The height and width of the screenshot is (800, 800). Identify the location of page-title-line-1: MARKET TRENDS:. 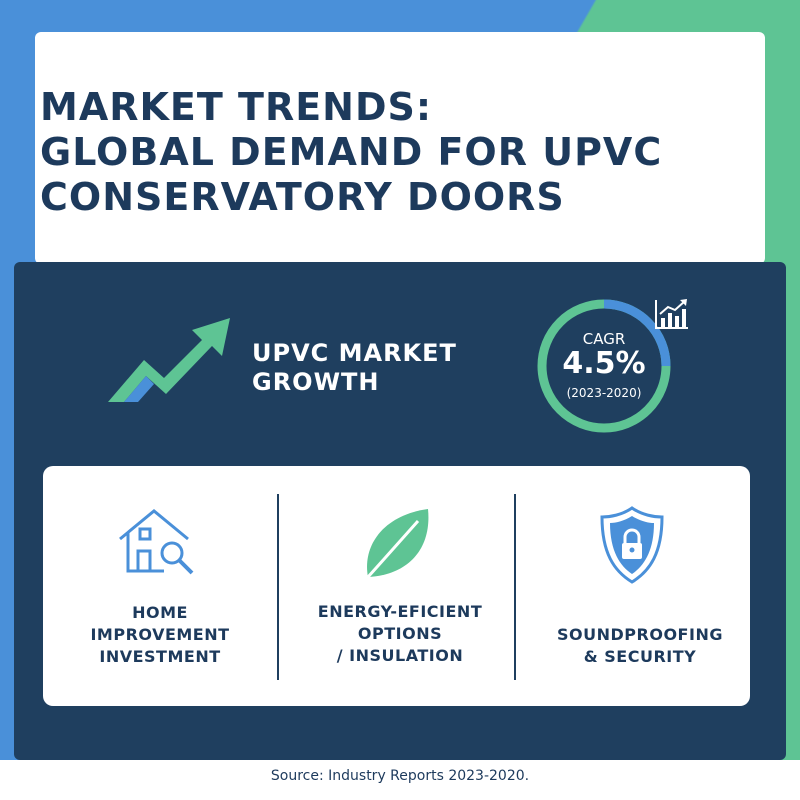
(236, 107).